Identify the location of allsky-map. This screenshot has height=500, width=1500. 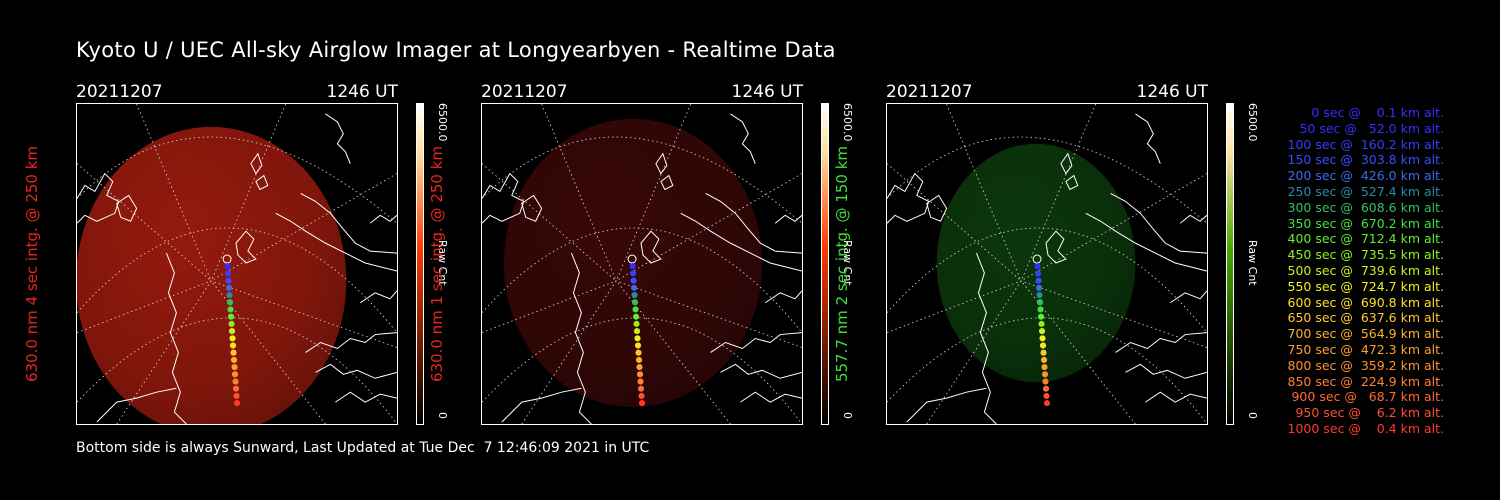
(237, 264).